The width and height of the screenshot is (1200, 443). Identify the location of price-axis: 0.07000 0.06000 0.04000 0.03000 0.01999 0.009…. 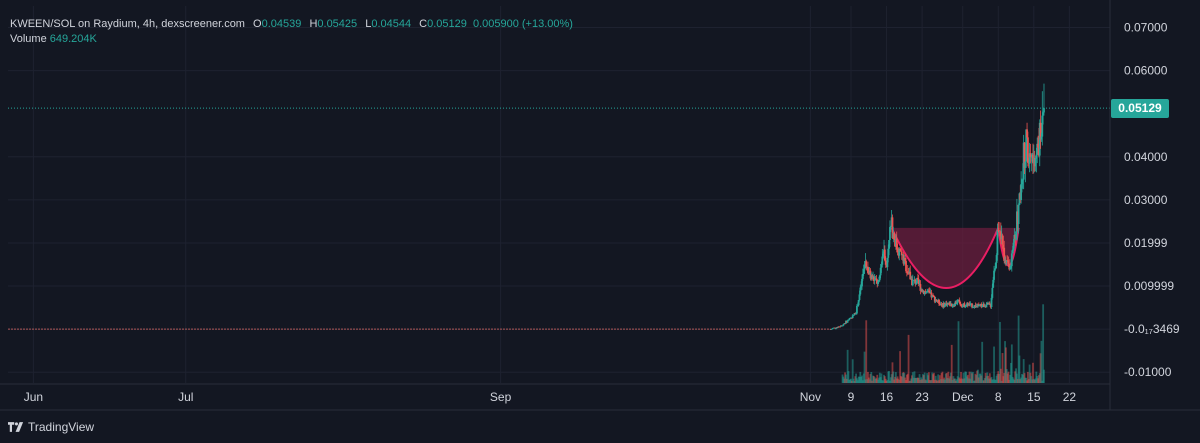
(1144, 205).